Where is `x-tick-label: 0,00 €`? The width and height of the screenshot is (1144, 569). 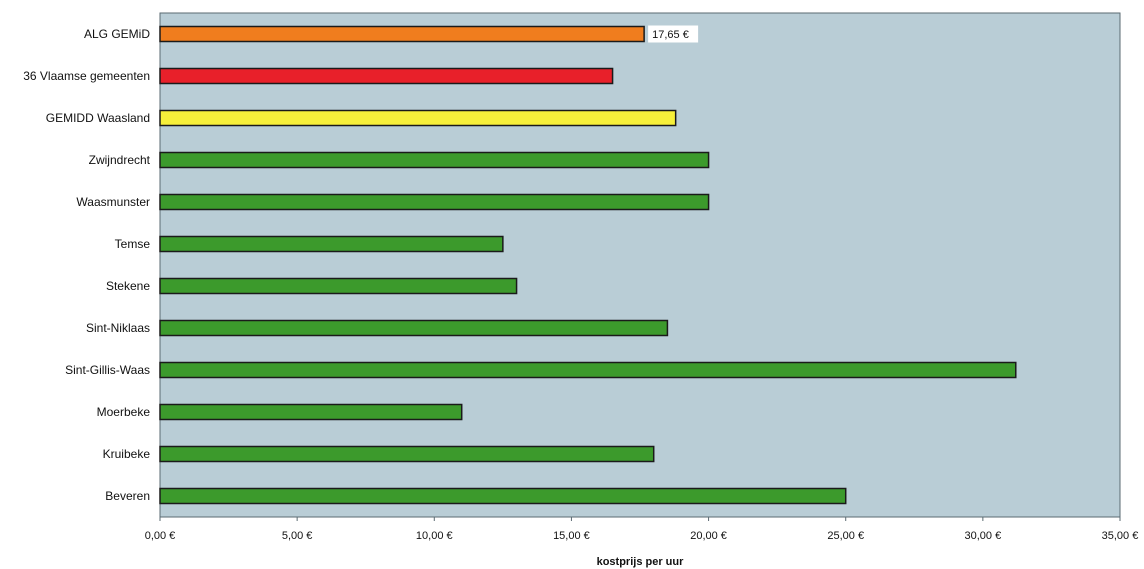 x-tick-label: 0,00 € is located at coordinates (160, 536).